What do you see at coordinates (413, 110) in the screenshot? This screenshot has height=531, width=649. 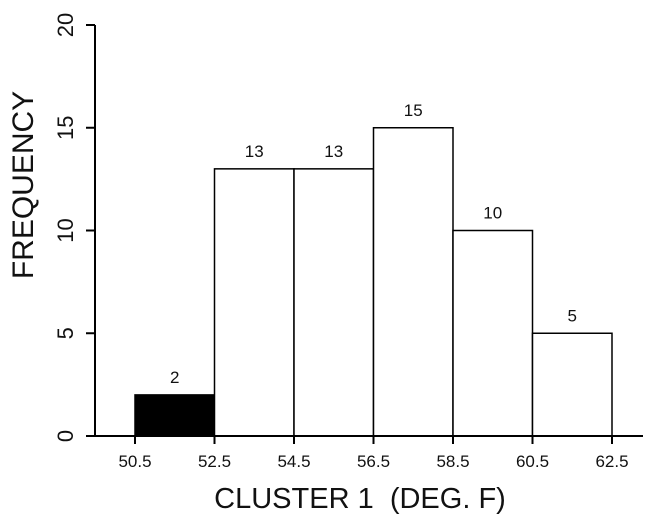 I see `bar-value-label-4: 15` at bounding box center [413, 110].